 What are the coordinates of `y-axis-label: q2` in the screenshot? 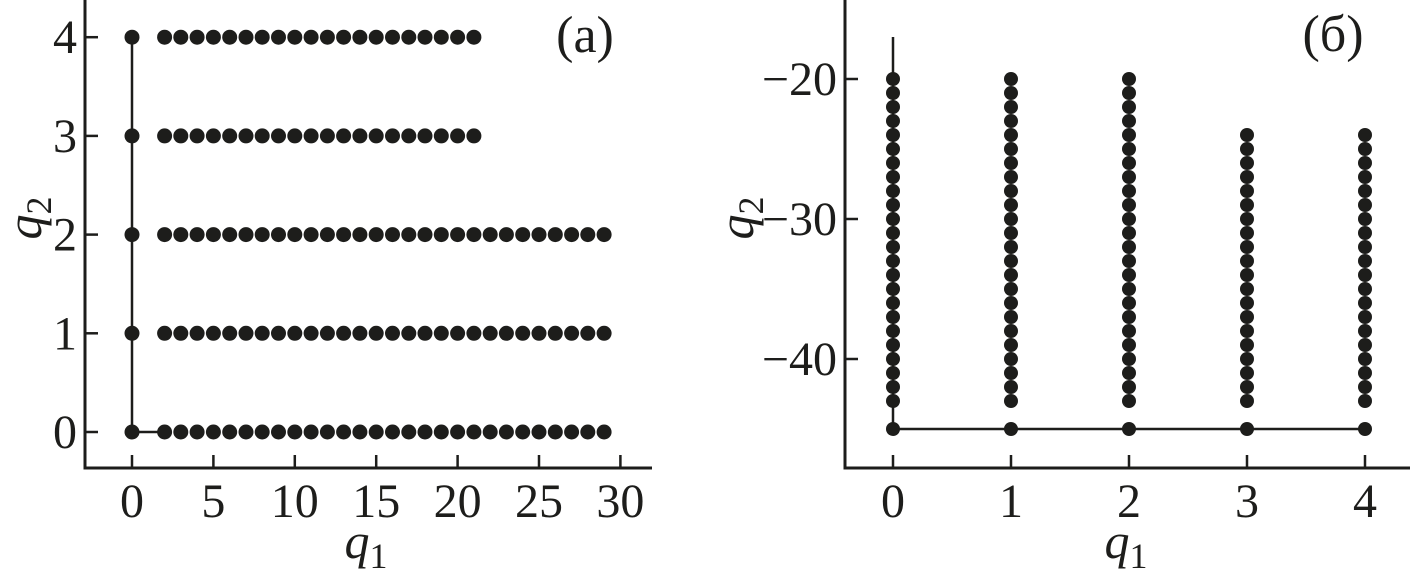 It's located at (29, 218).